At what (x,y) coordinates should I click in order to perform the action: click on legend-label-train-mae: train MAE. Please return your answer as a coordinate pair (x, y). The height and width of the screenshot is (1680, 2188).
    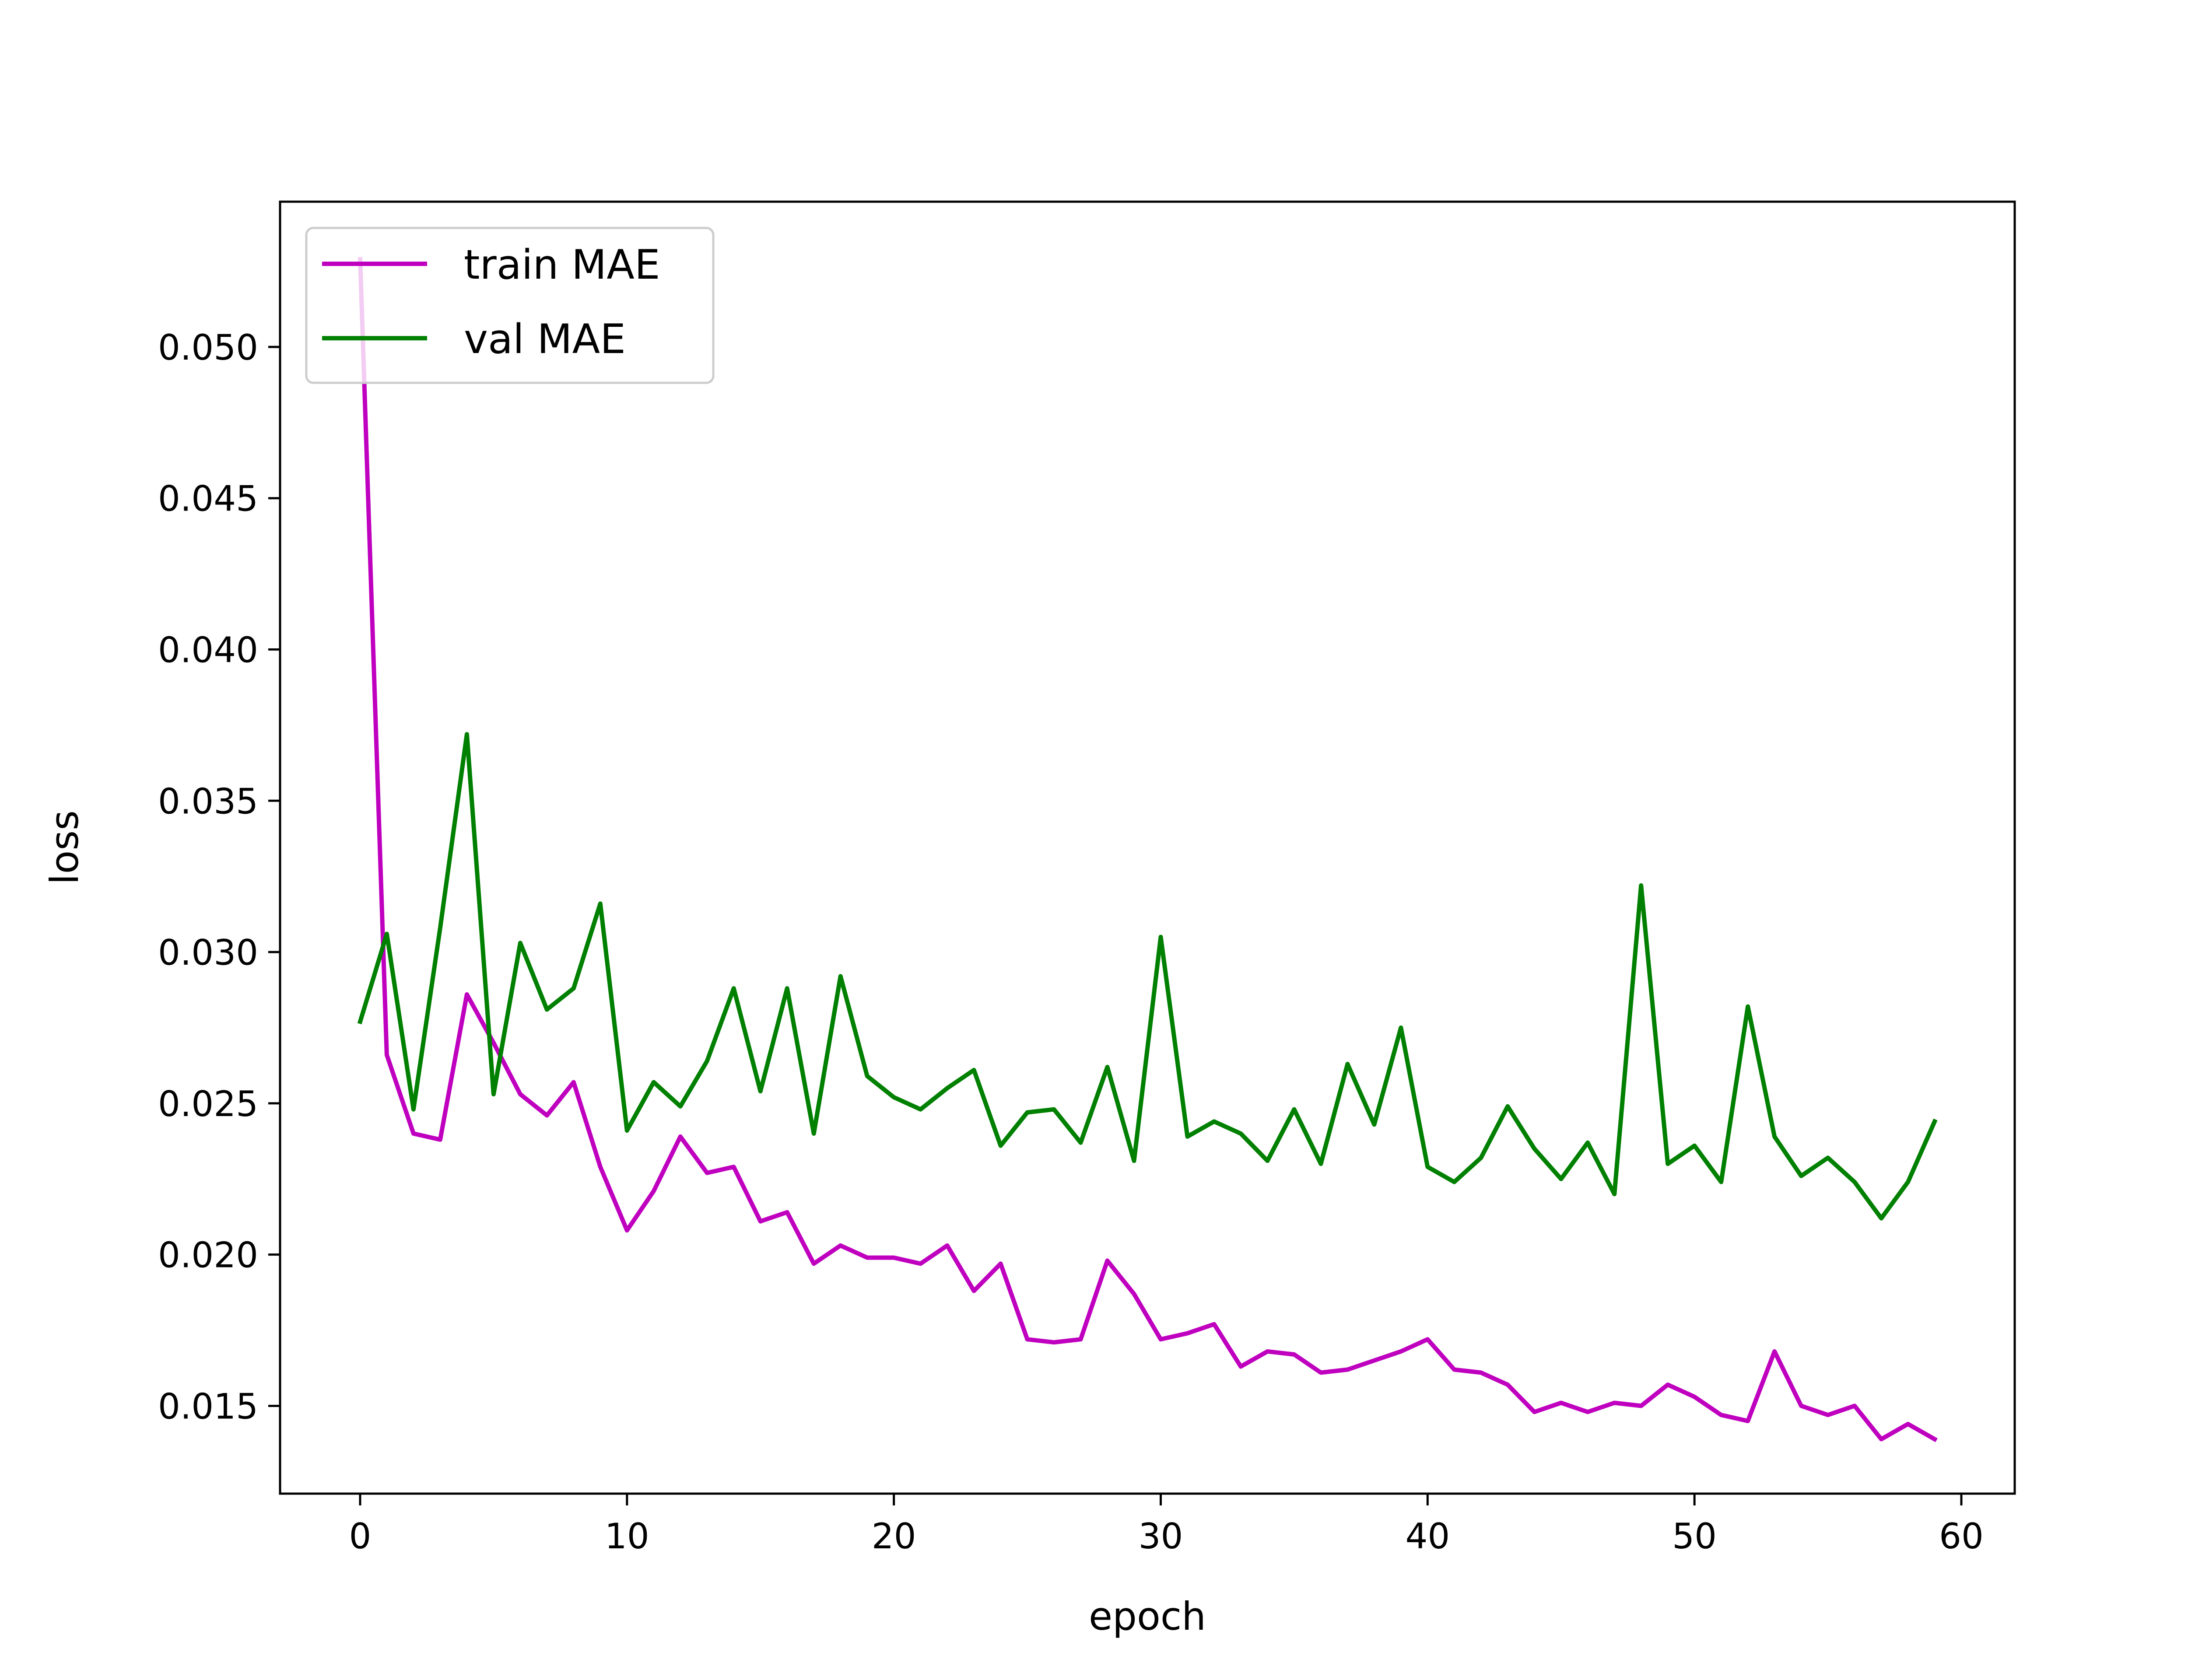
    Looking at the image, I should click on (562, 264).